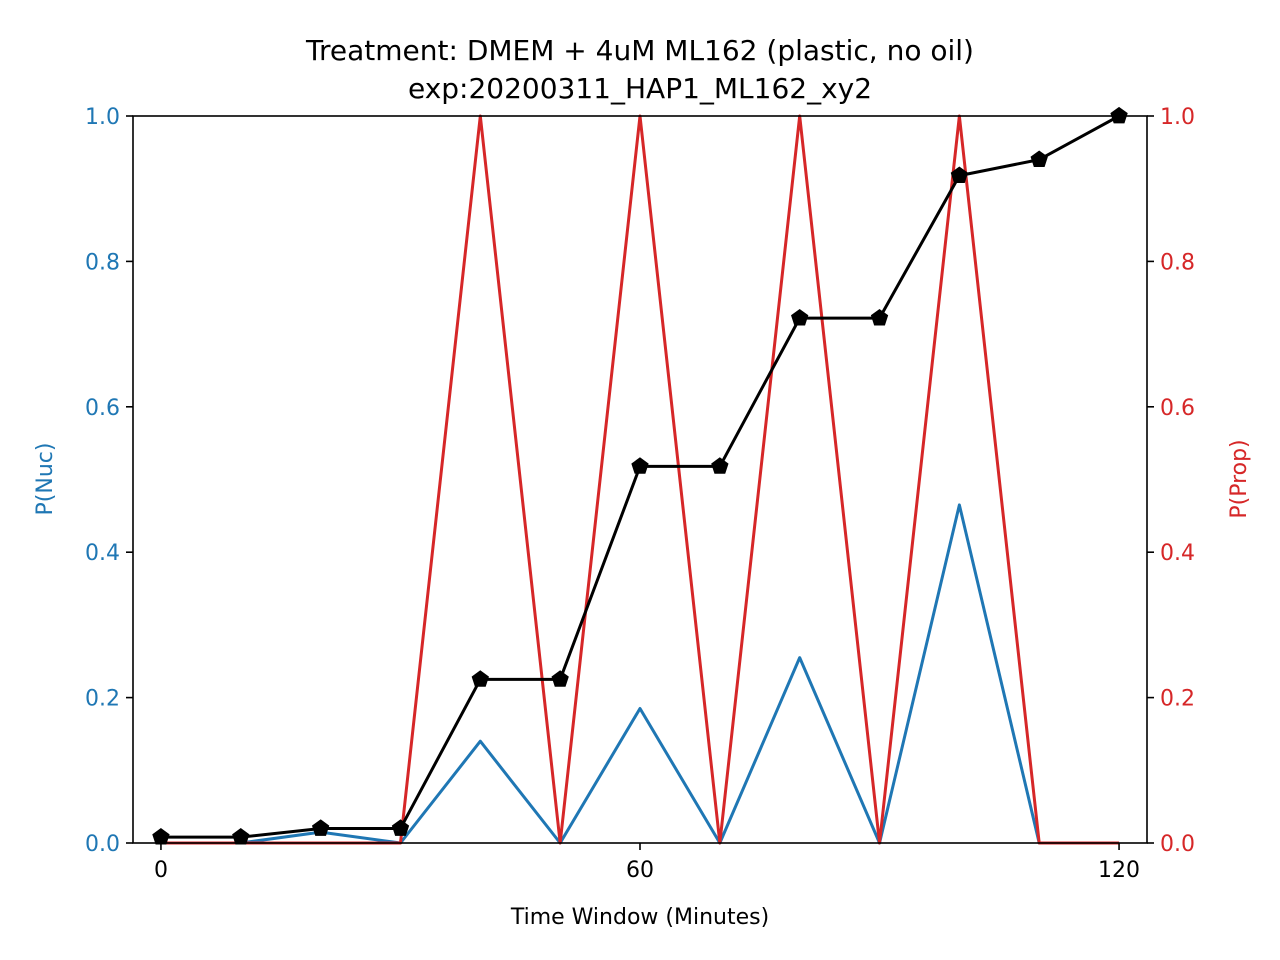 The image size is (1280, 960). I want to click on x-tick-label-1: 0, so click(161, 870).